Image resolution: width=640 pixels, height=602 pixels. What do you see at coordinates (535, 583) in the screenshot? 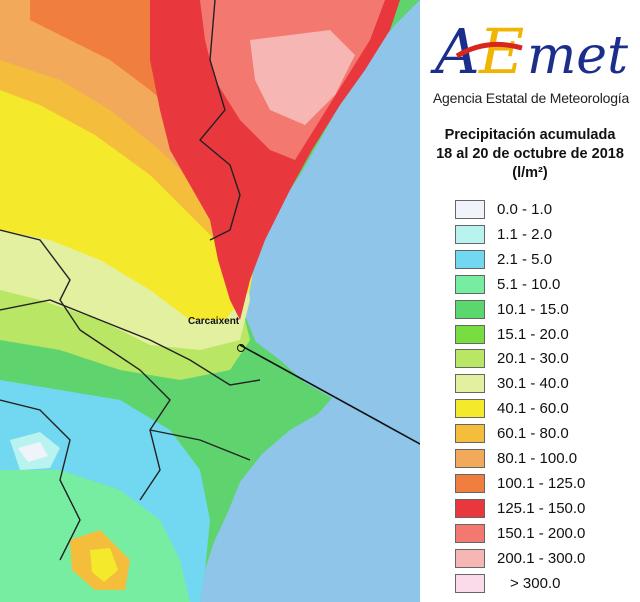
I see `legend-label: > 300.0` at bounding box center [535, 583].